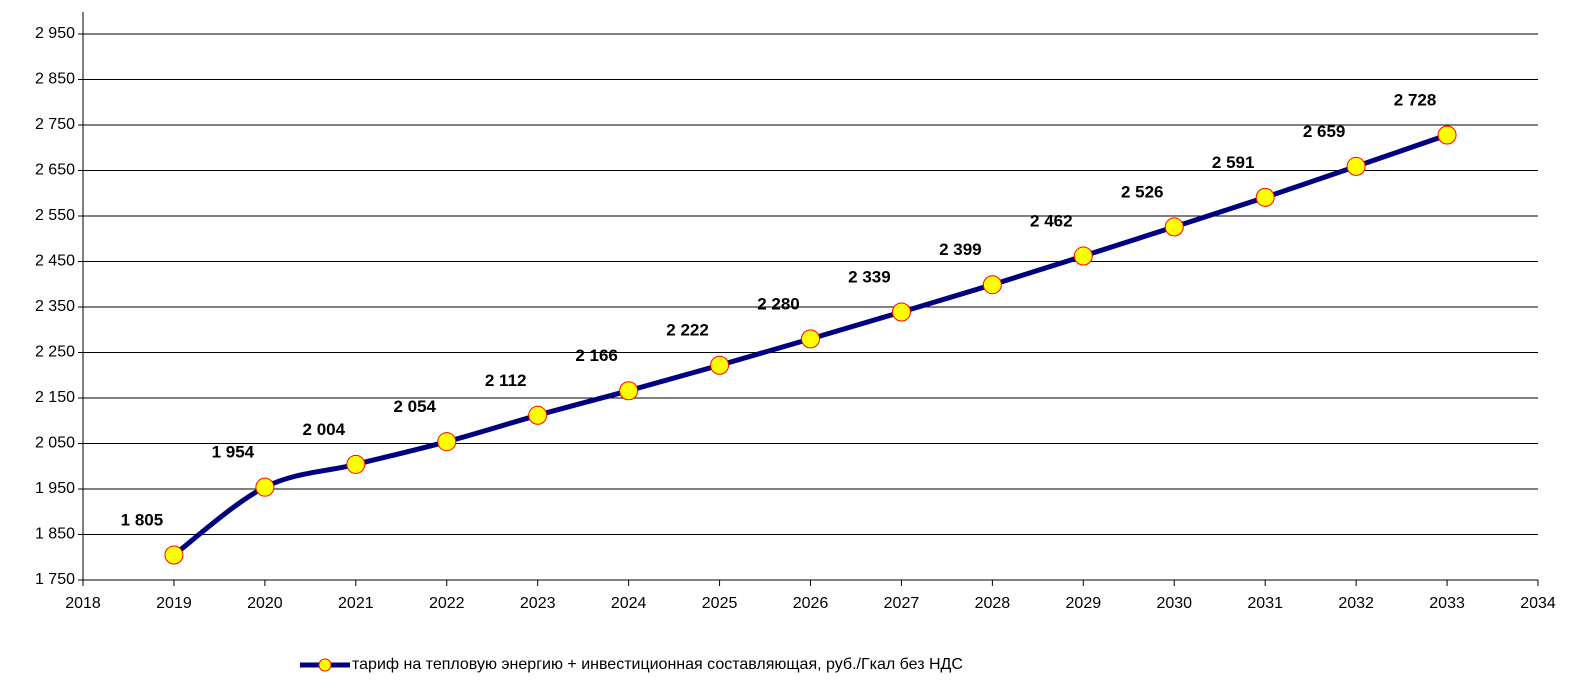 Image resolution: width=1592 pixels, height=690 pixels. Describe the element at coordinates (83, 603) in the screenshot. I see `x-tick-label: 2018` at that location.